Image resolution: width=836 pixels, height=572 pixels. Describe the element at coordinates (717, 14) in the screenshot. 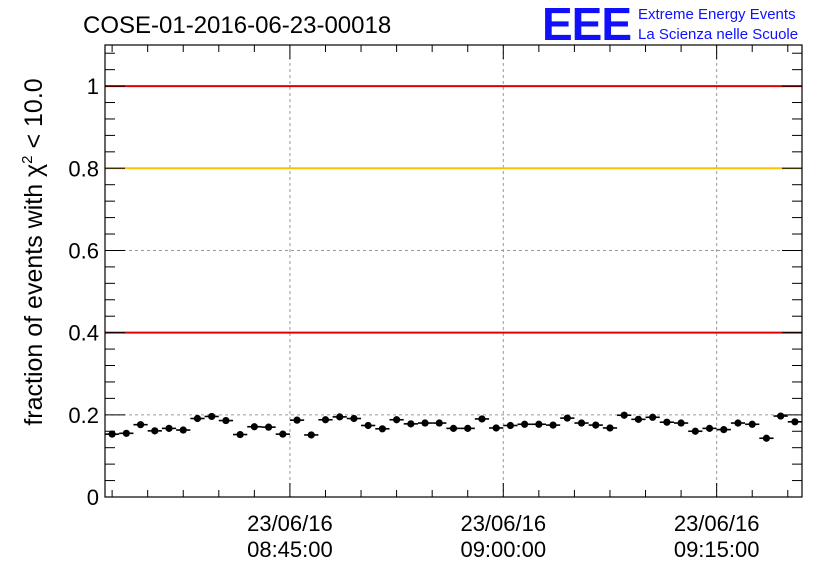

I see `logo-line-1: Extreme Energy Events` at that location.